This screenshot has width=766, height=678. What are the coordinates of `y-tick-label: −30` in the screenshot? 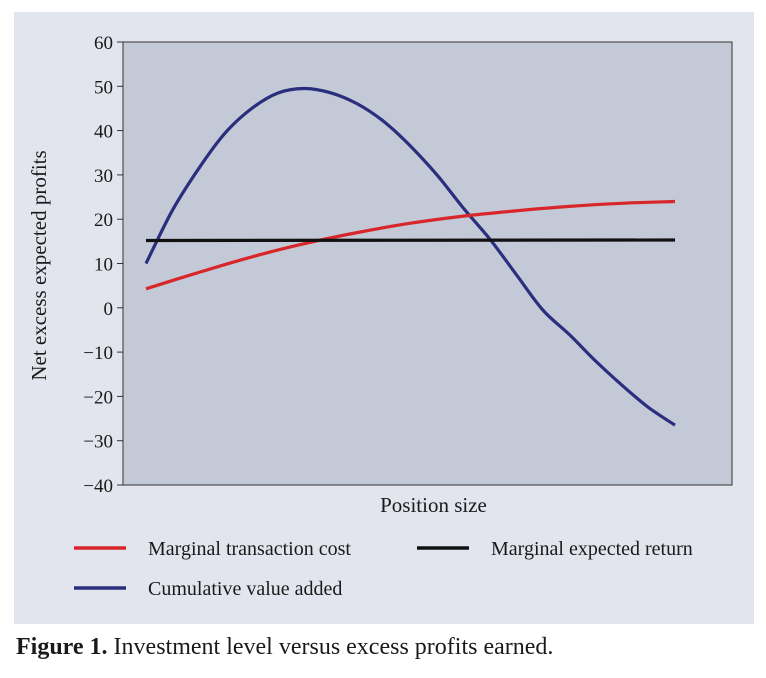 It's located at (98, 442).